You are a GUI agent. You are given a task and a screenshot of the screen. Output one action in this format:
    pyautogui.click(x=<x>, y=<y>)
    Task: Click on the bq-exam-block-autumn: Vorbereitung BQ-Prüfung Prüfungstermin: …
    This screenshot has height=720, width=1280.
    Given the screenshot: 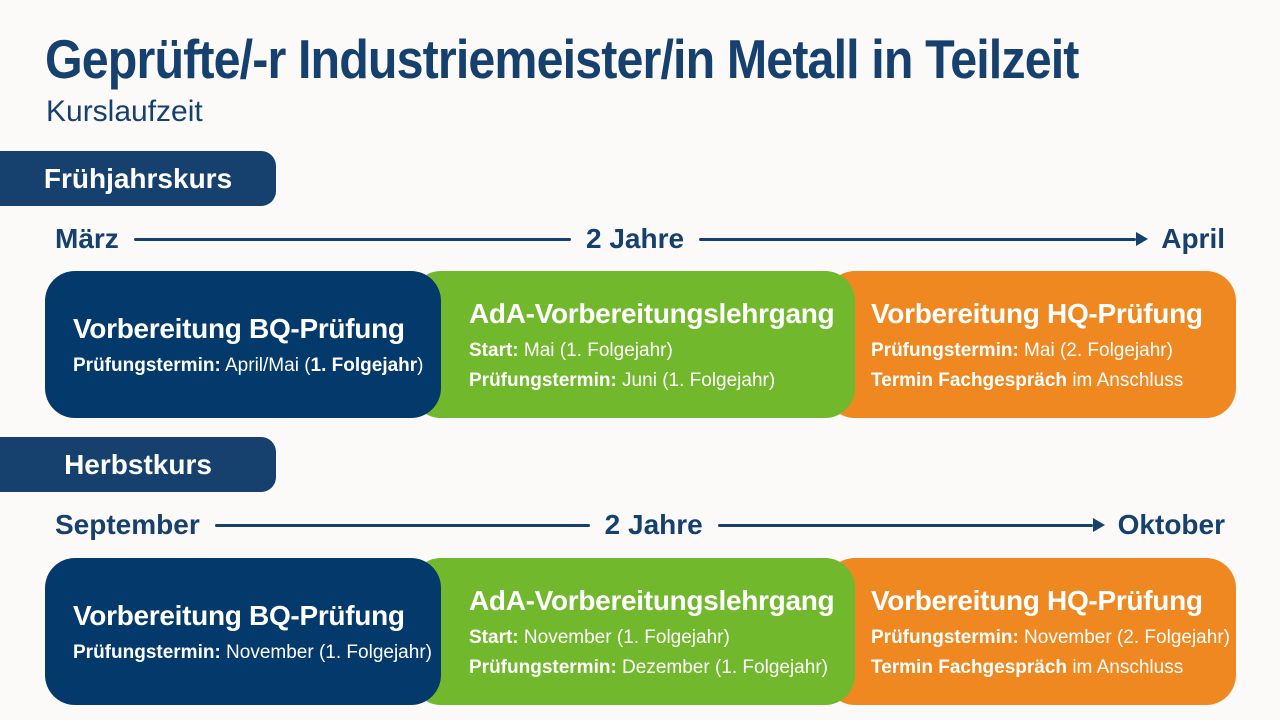 What is the action you would take?
    pyautogui.click(x=243, y=631)
    